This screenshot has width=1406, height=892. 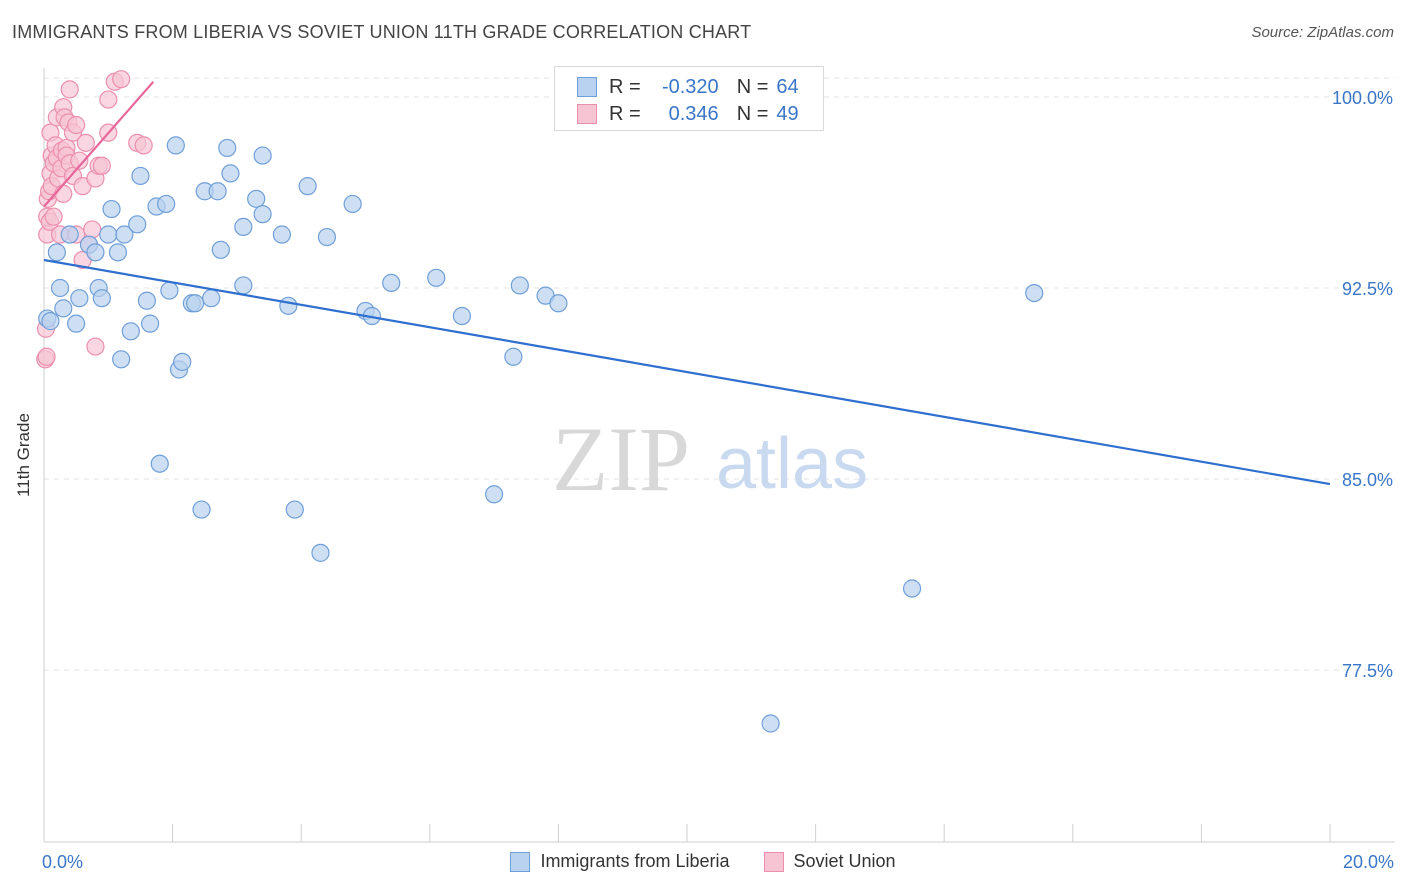 I want to click on legend-row-soviet: R = 0.346 N = 49, so click(x=688, y=114).